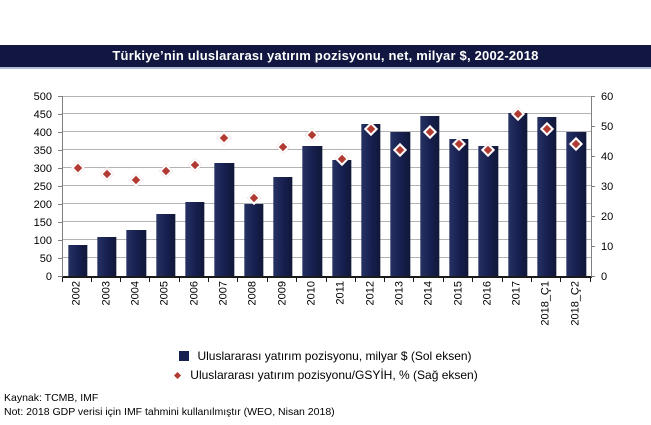  I want to click on x-label-slot: 2009, so click(281, 310).